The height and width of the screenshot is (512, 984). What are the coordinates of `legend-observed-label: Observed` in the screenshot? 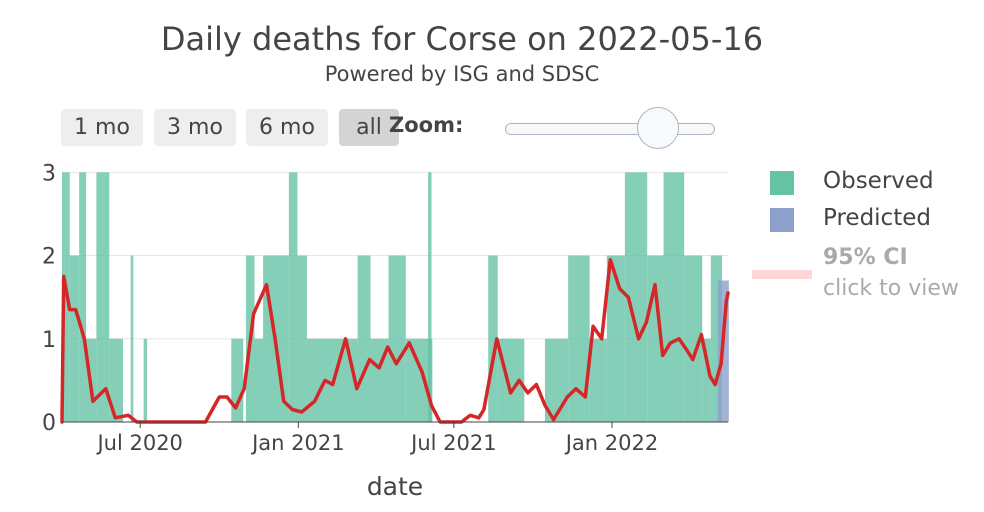 It's located at (878, 181).